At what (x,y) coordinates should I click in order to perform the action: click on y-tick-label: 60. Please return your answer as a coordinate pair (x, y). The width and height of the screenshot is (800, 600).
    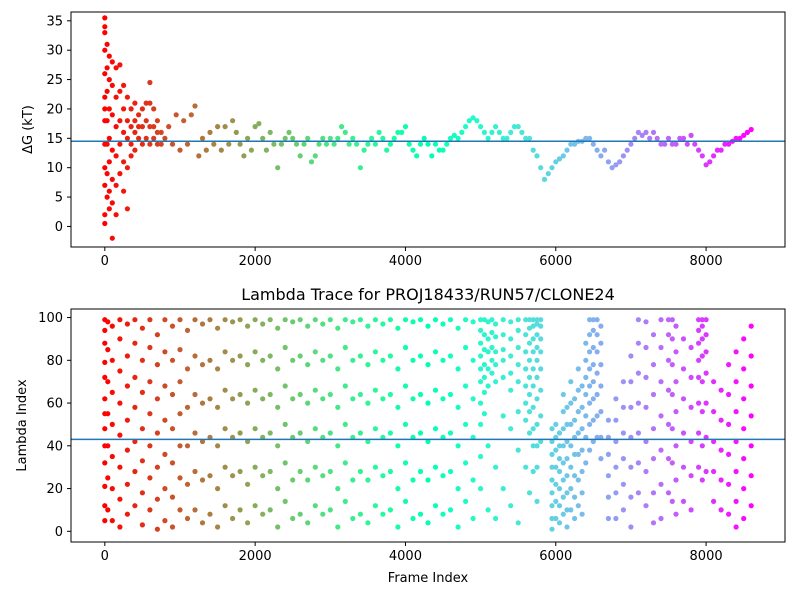
    Looking at the image, I should click on (54, 404).